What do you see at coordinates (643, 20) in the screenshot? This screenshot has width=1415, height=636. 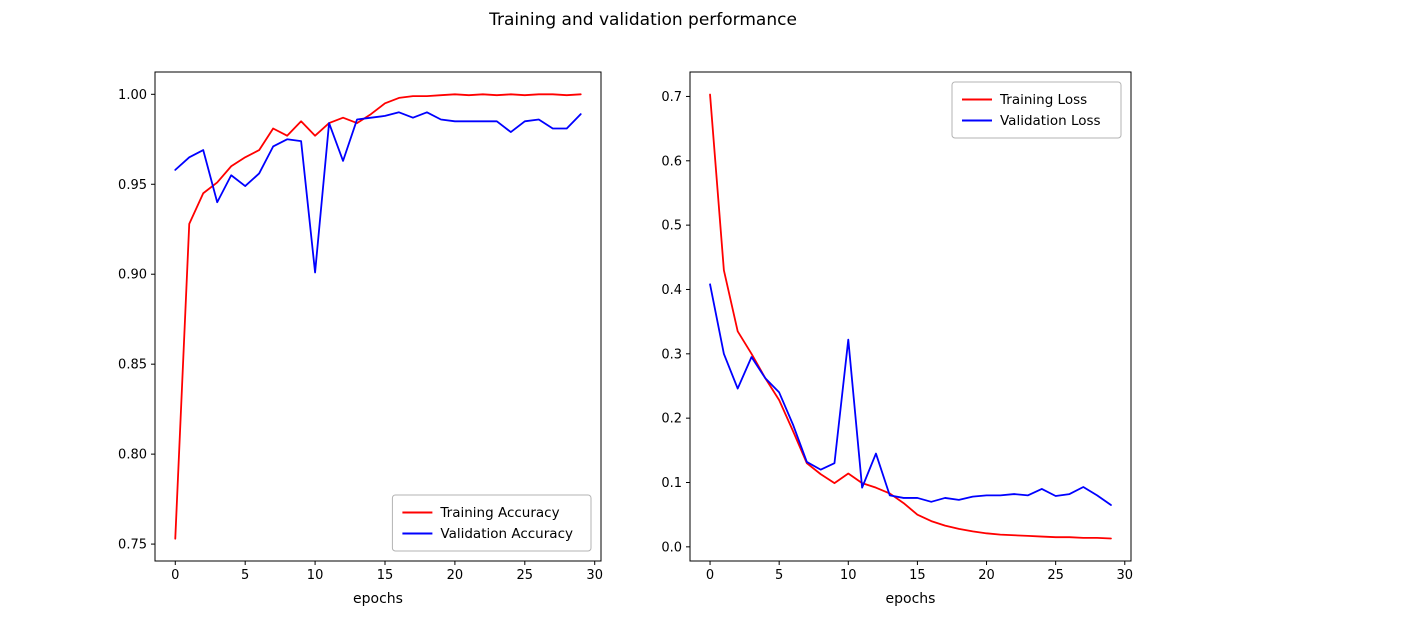 I see `figure-title: Training and validation performance` at bounding box center [643, 20].